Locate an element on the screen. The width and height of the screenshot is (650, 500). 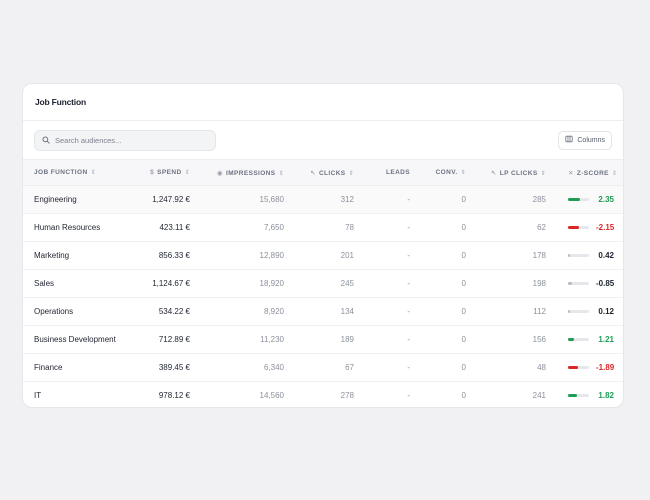
cell-spend: 978.12 € is located at coordinates (174, 396).